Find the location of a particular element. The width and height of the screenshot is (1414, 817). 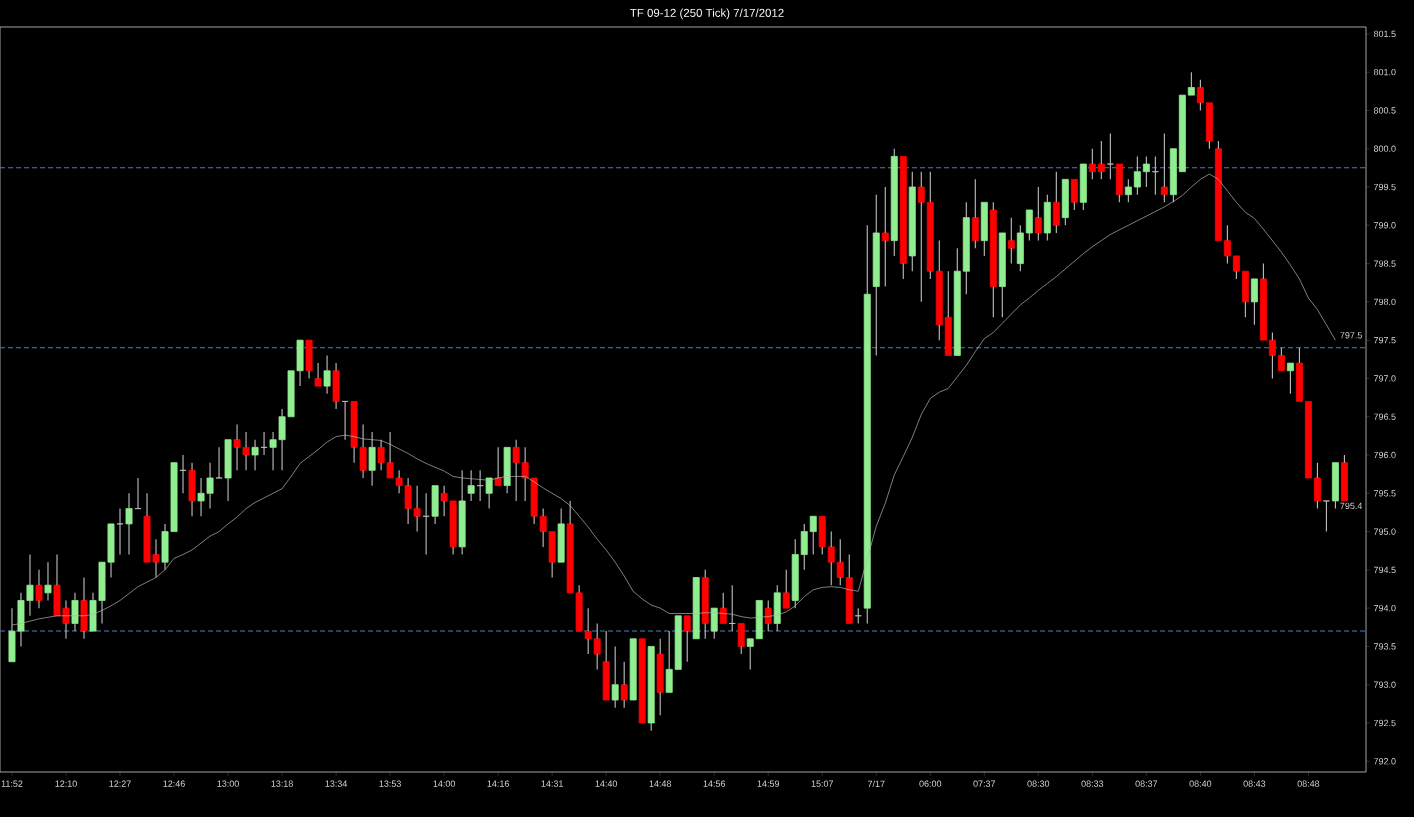

x-tick-label: 14:56 is located at coordinates (714, 783).